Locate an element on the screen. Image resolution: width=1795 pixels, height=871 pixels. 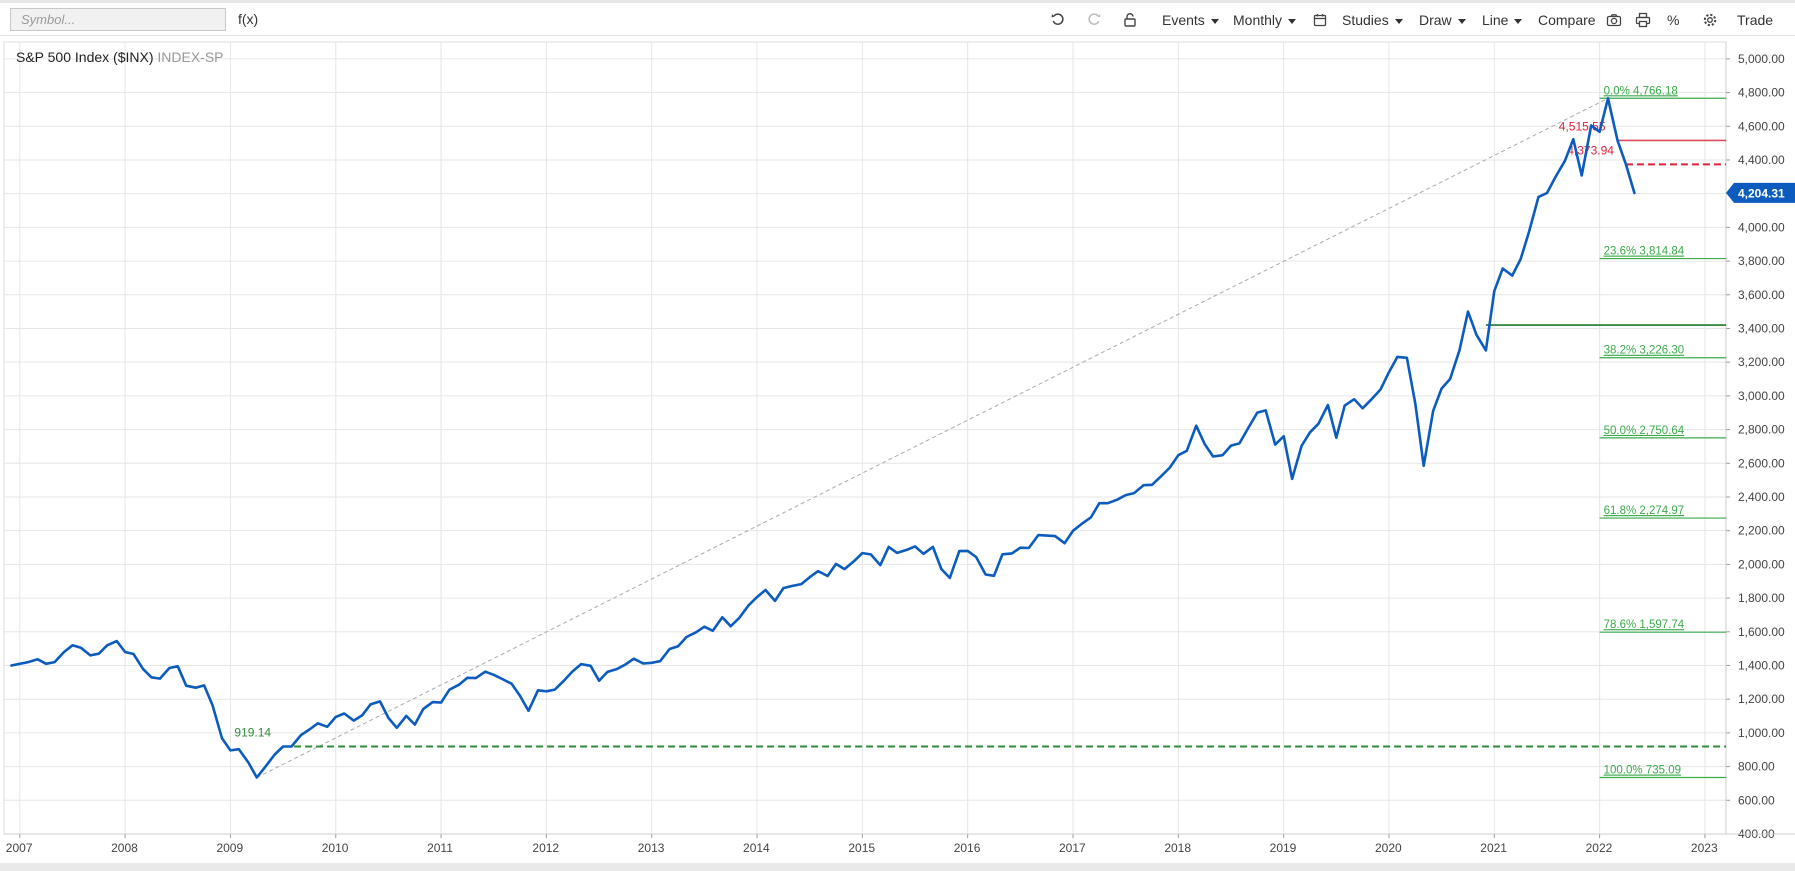
y-tick-label: 1,000.00 is located at coordinates (1761, 733).